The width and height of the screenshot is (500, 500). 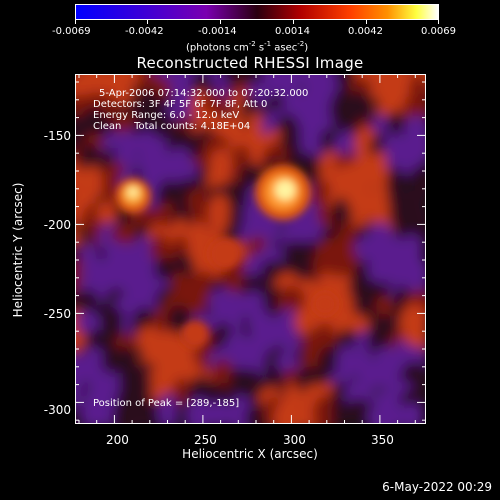 I want to click on x-tick-label: 200, so click(x=117, y=440).